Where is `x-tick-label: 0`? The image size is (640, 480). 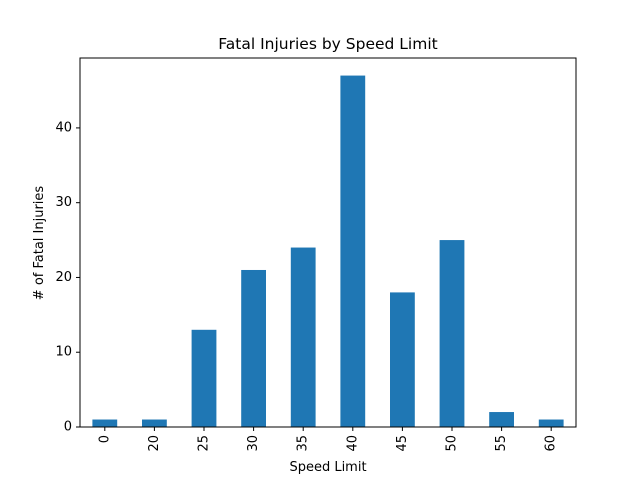 x-tick-label: 0 is located at coordinates (104, 439).